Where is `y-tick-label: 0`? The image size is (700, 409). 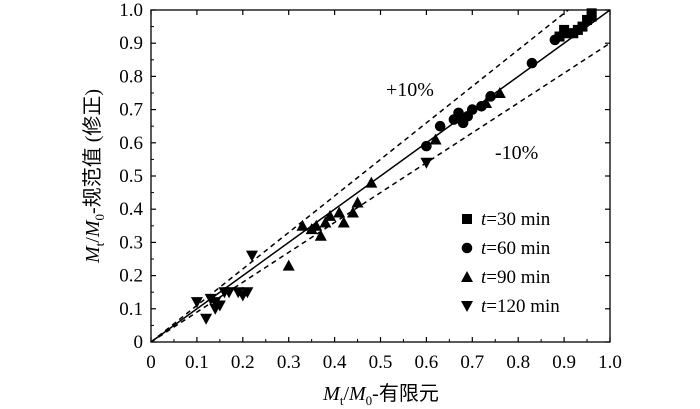 y-tick-label: 0 is located at coordinates (139, 342).